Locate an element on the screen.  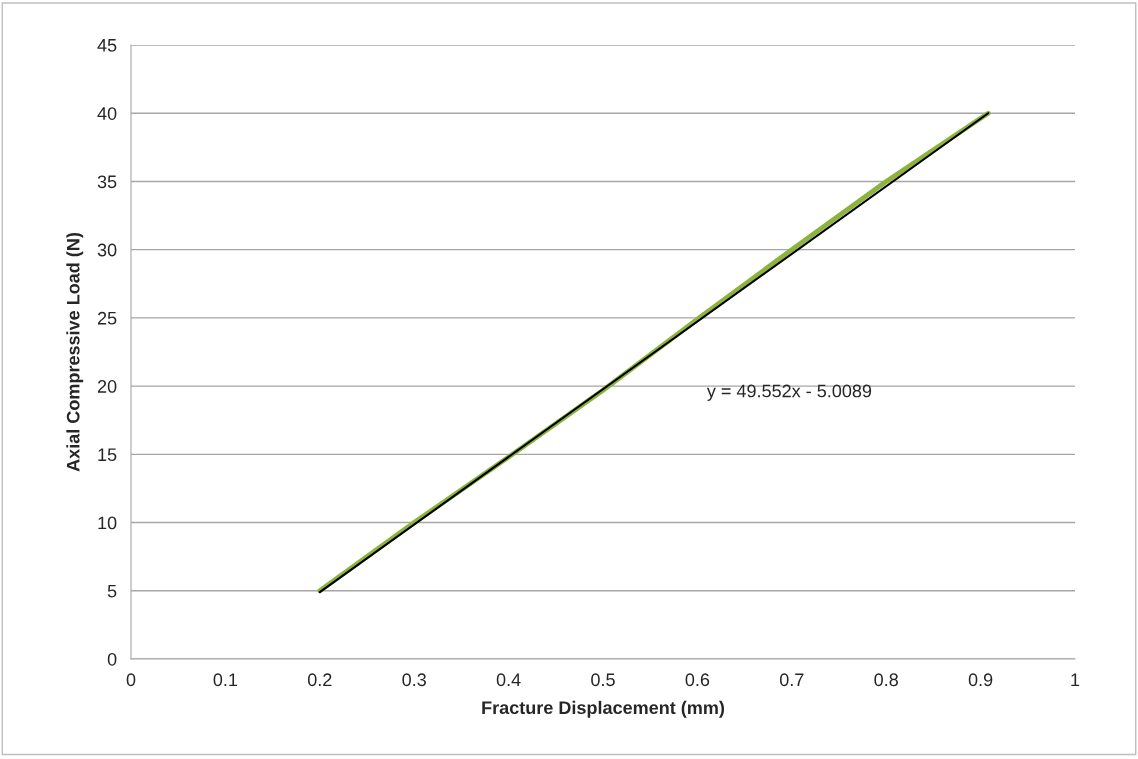
x-tick-label: 0.2 is located at coordinates (319, 680).